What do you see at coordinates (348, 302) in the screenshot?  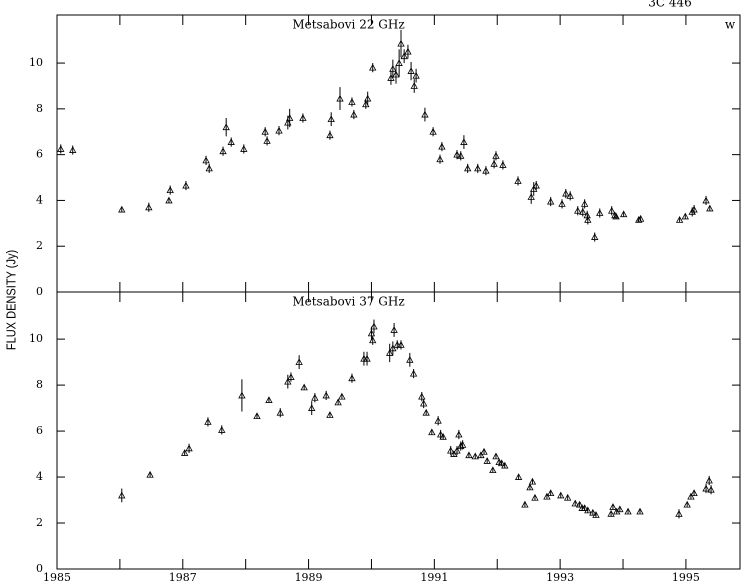 I see `panel-title: Metsabovi 37 GHz` at bounding box center [348, 302].